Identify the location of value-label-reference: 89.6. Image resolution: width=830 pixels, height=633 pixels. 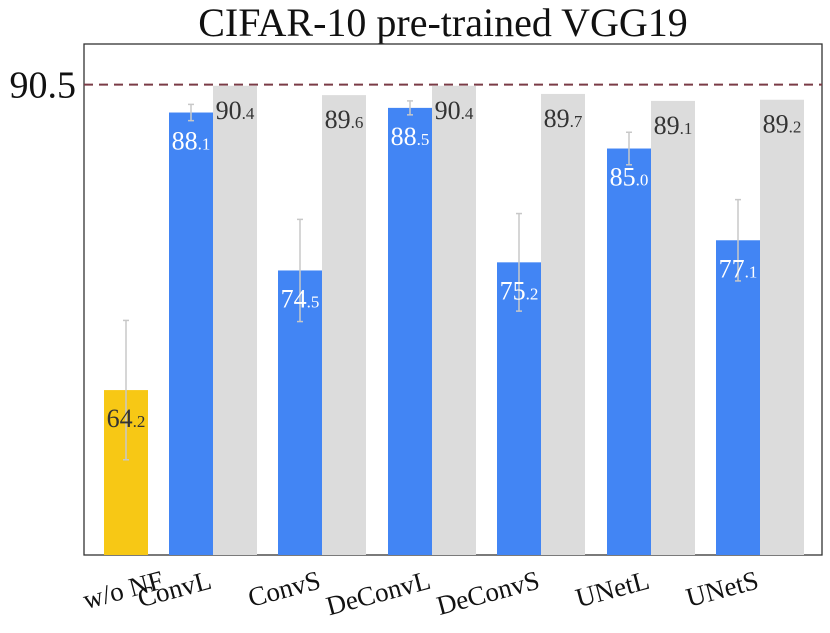
(344, 119).